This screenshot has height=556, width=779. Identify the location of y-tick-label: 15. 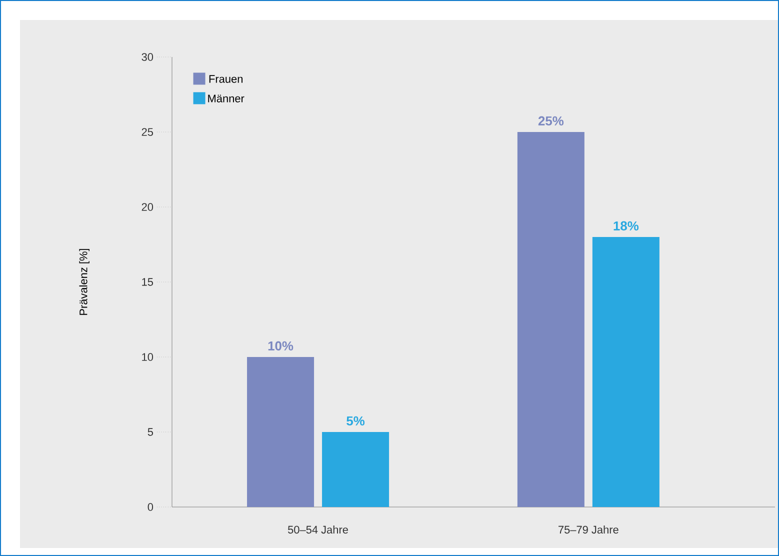
(148, 282).